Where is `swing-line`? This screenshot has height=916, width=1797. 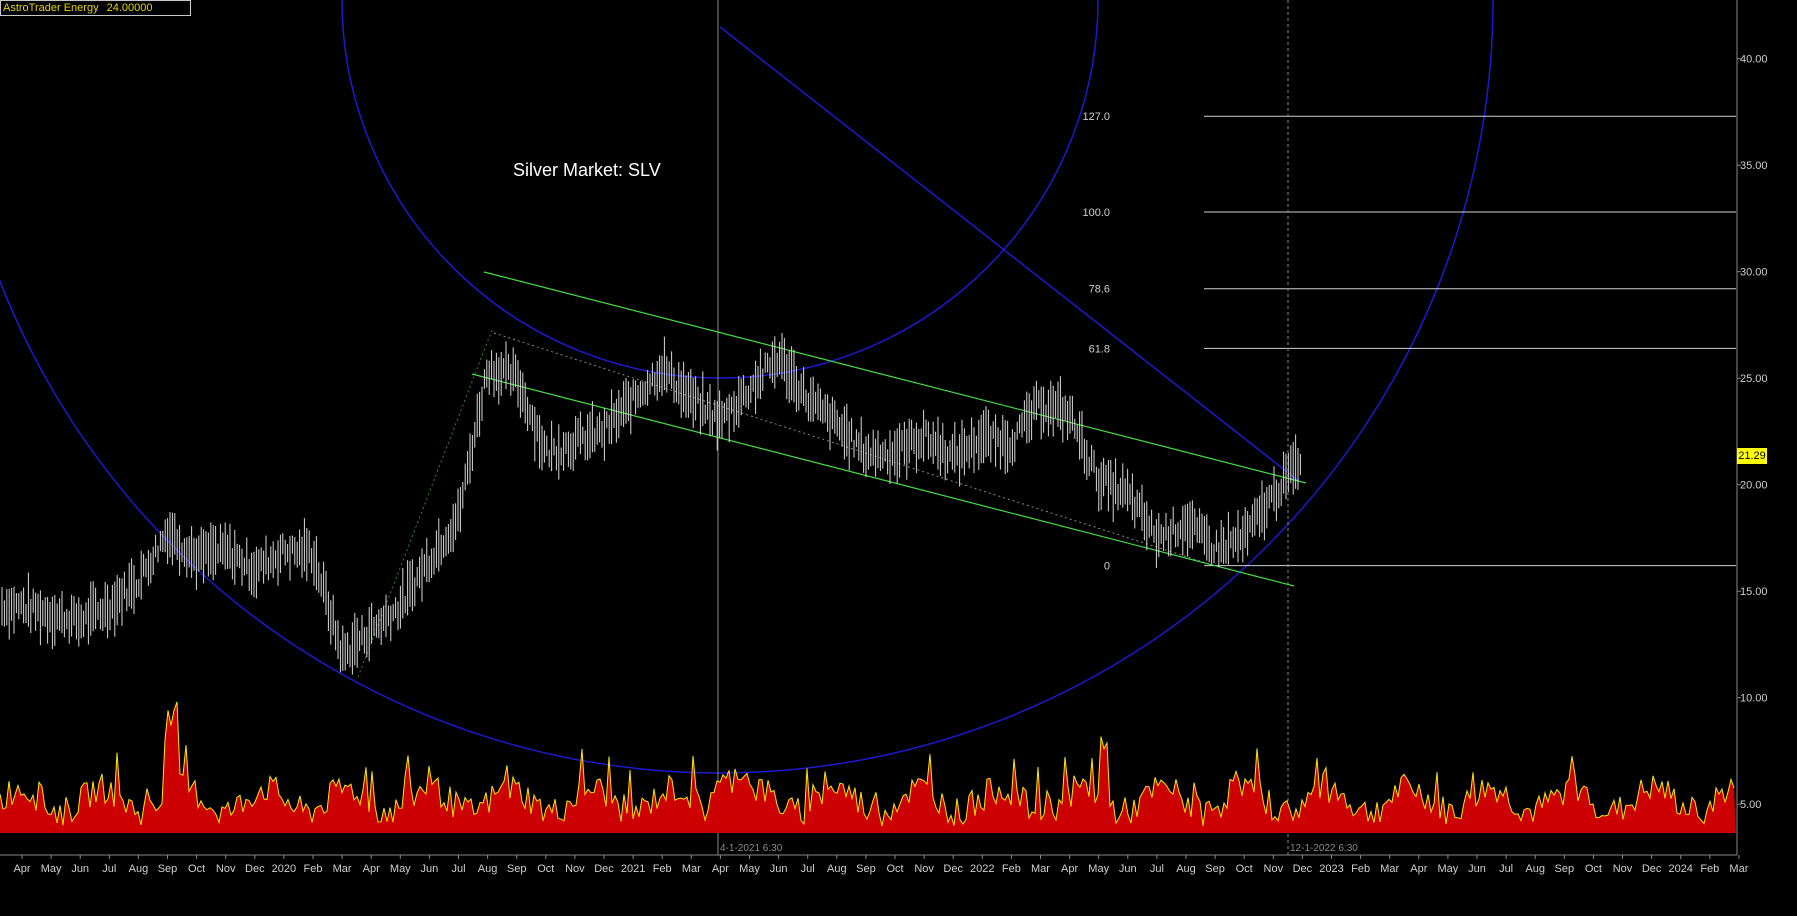 swing-line is located at coordinates (425, 503).